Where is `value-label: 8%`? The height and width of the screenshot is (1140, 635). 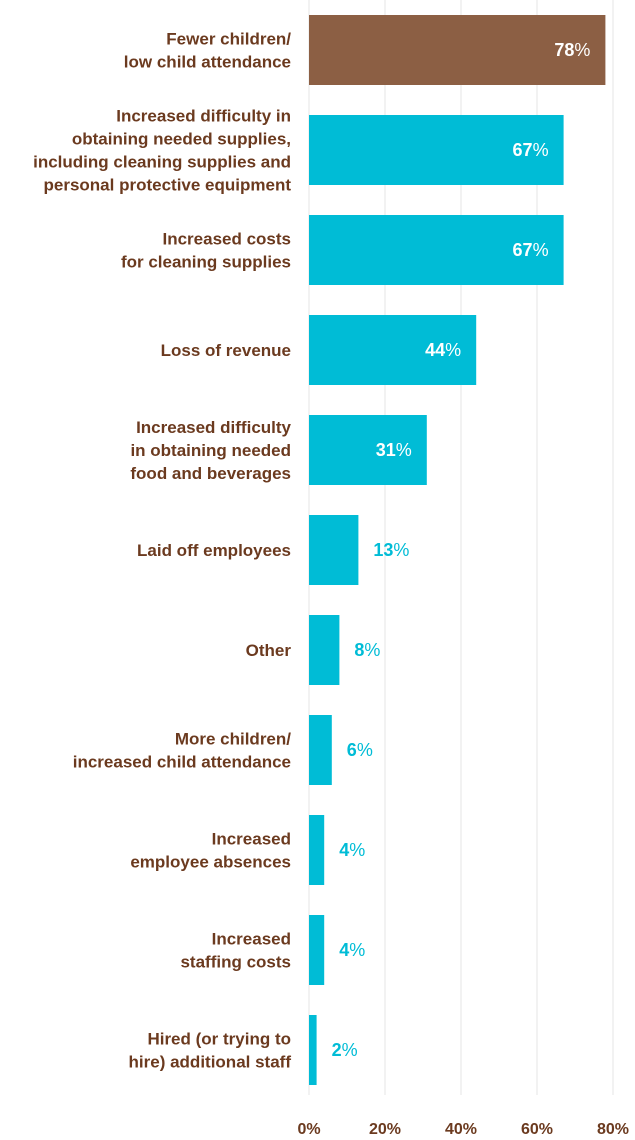 value-label: 8% is located at coordinates (367, 650).